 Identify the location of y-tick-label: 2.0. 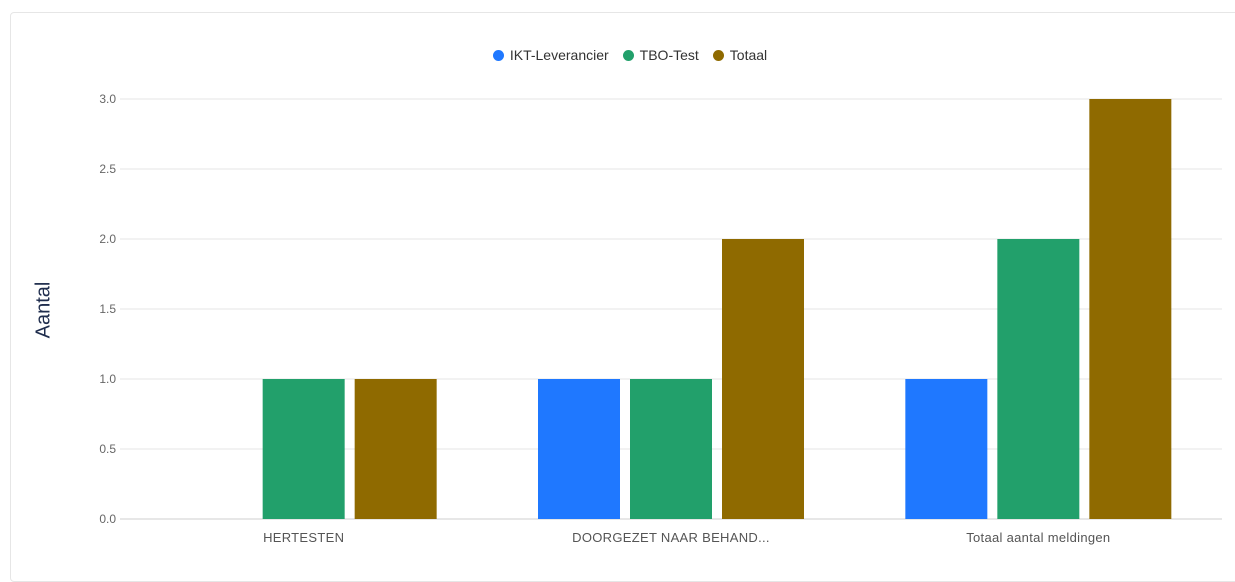
(107, 239).